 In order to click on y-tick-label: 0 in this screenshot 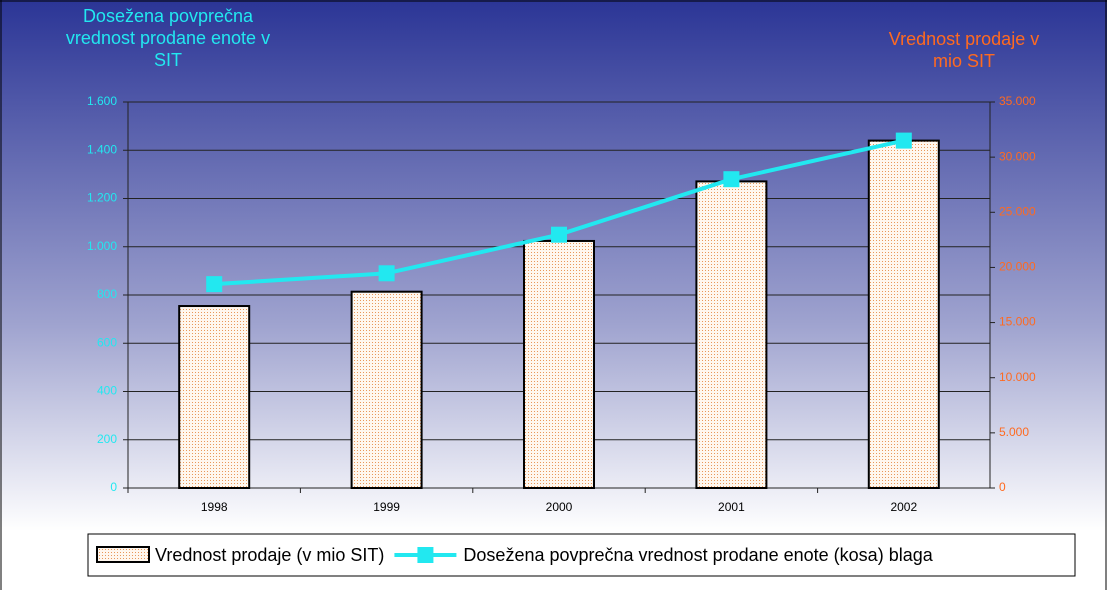, I will do `click(113, 487)`.